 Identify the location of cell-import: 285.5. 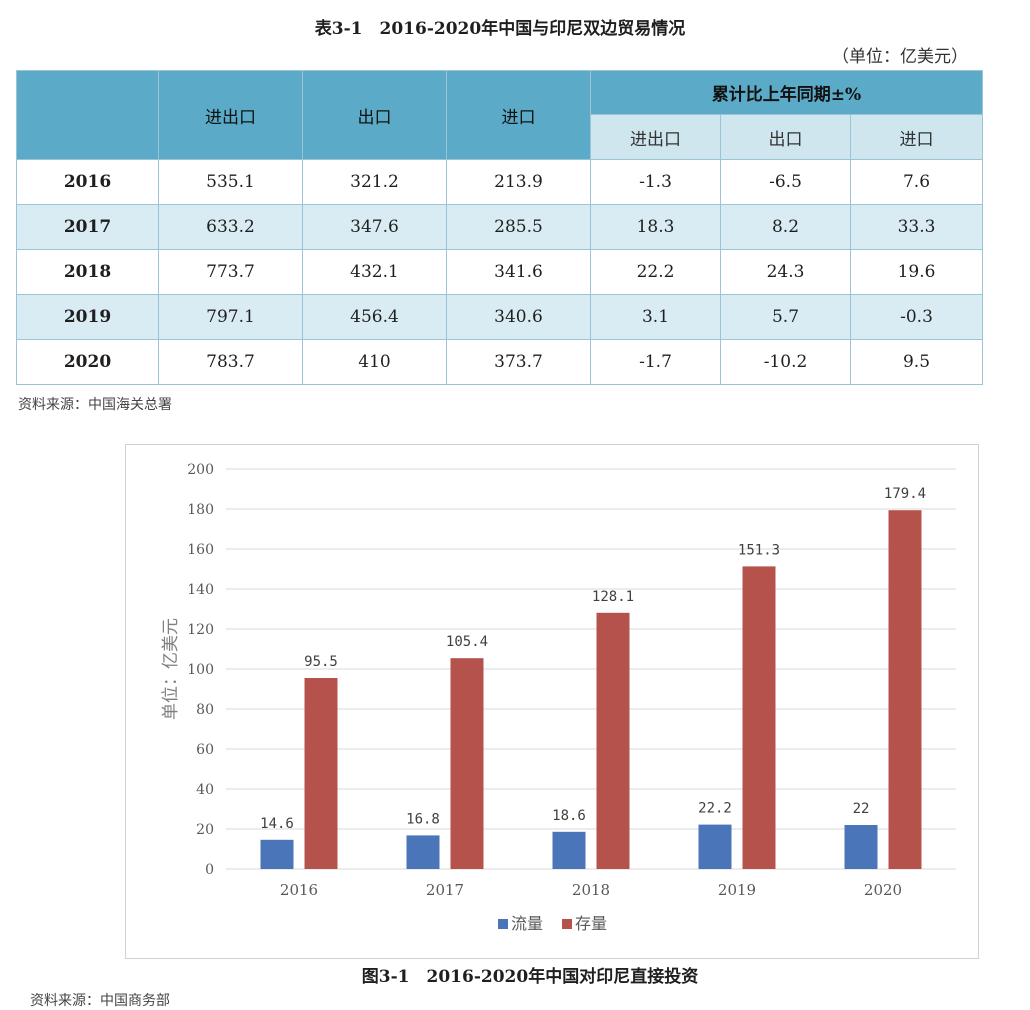
(518, 227).